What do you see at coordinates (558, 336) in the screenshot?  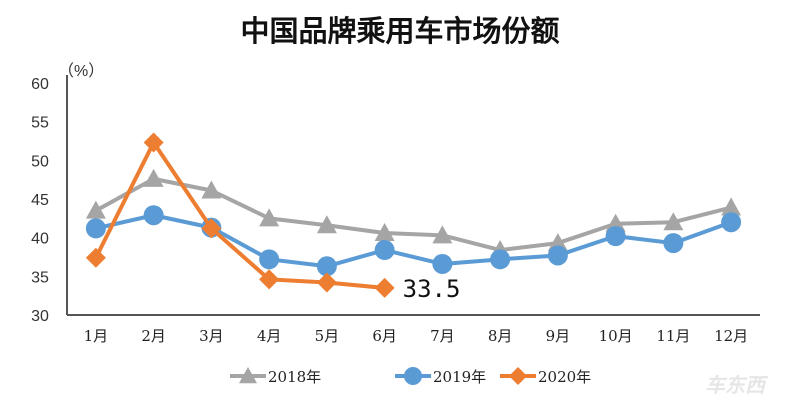 I see `x-tick-label: 9月` at bounding box center [558, 336].